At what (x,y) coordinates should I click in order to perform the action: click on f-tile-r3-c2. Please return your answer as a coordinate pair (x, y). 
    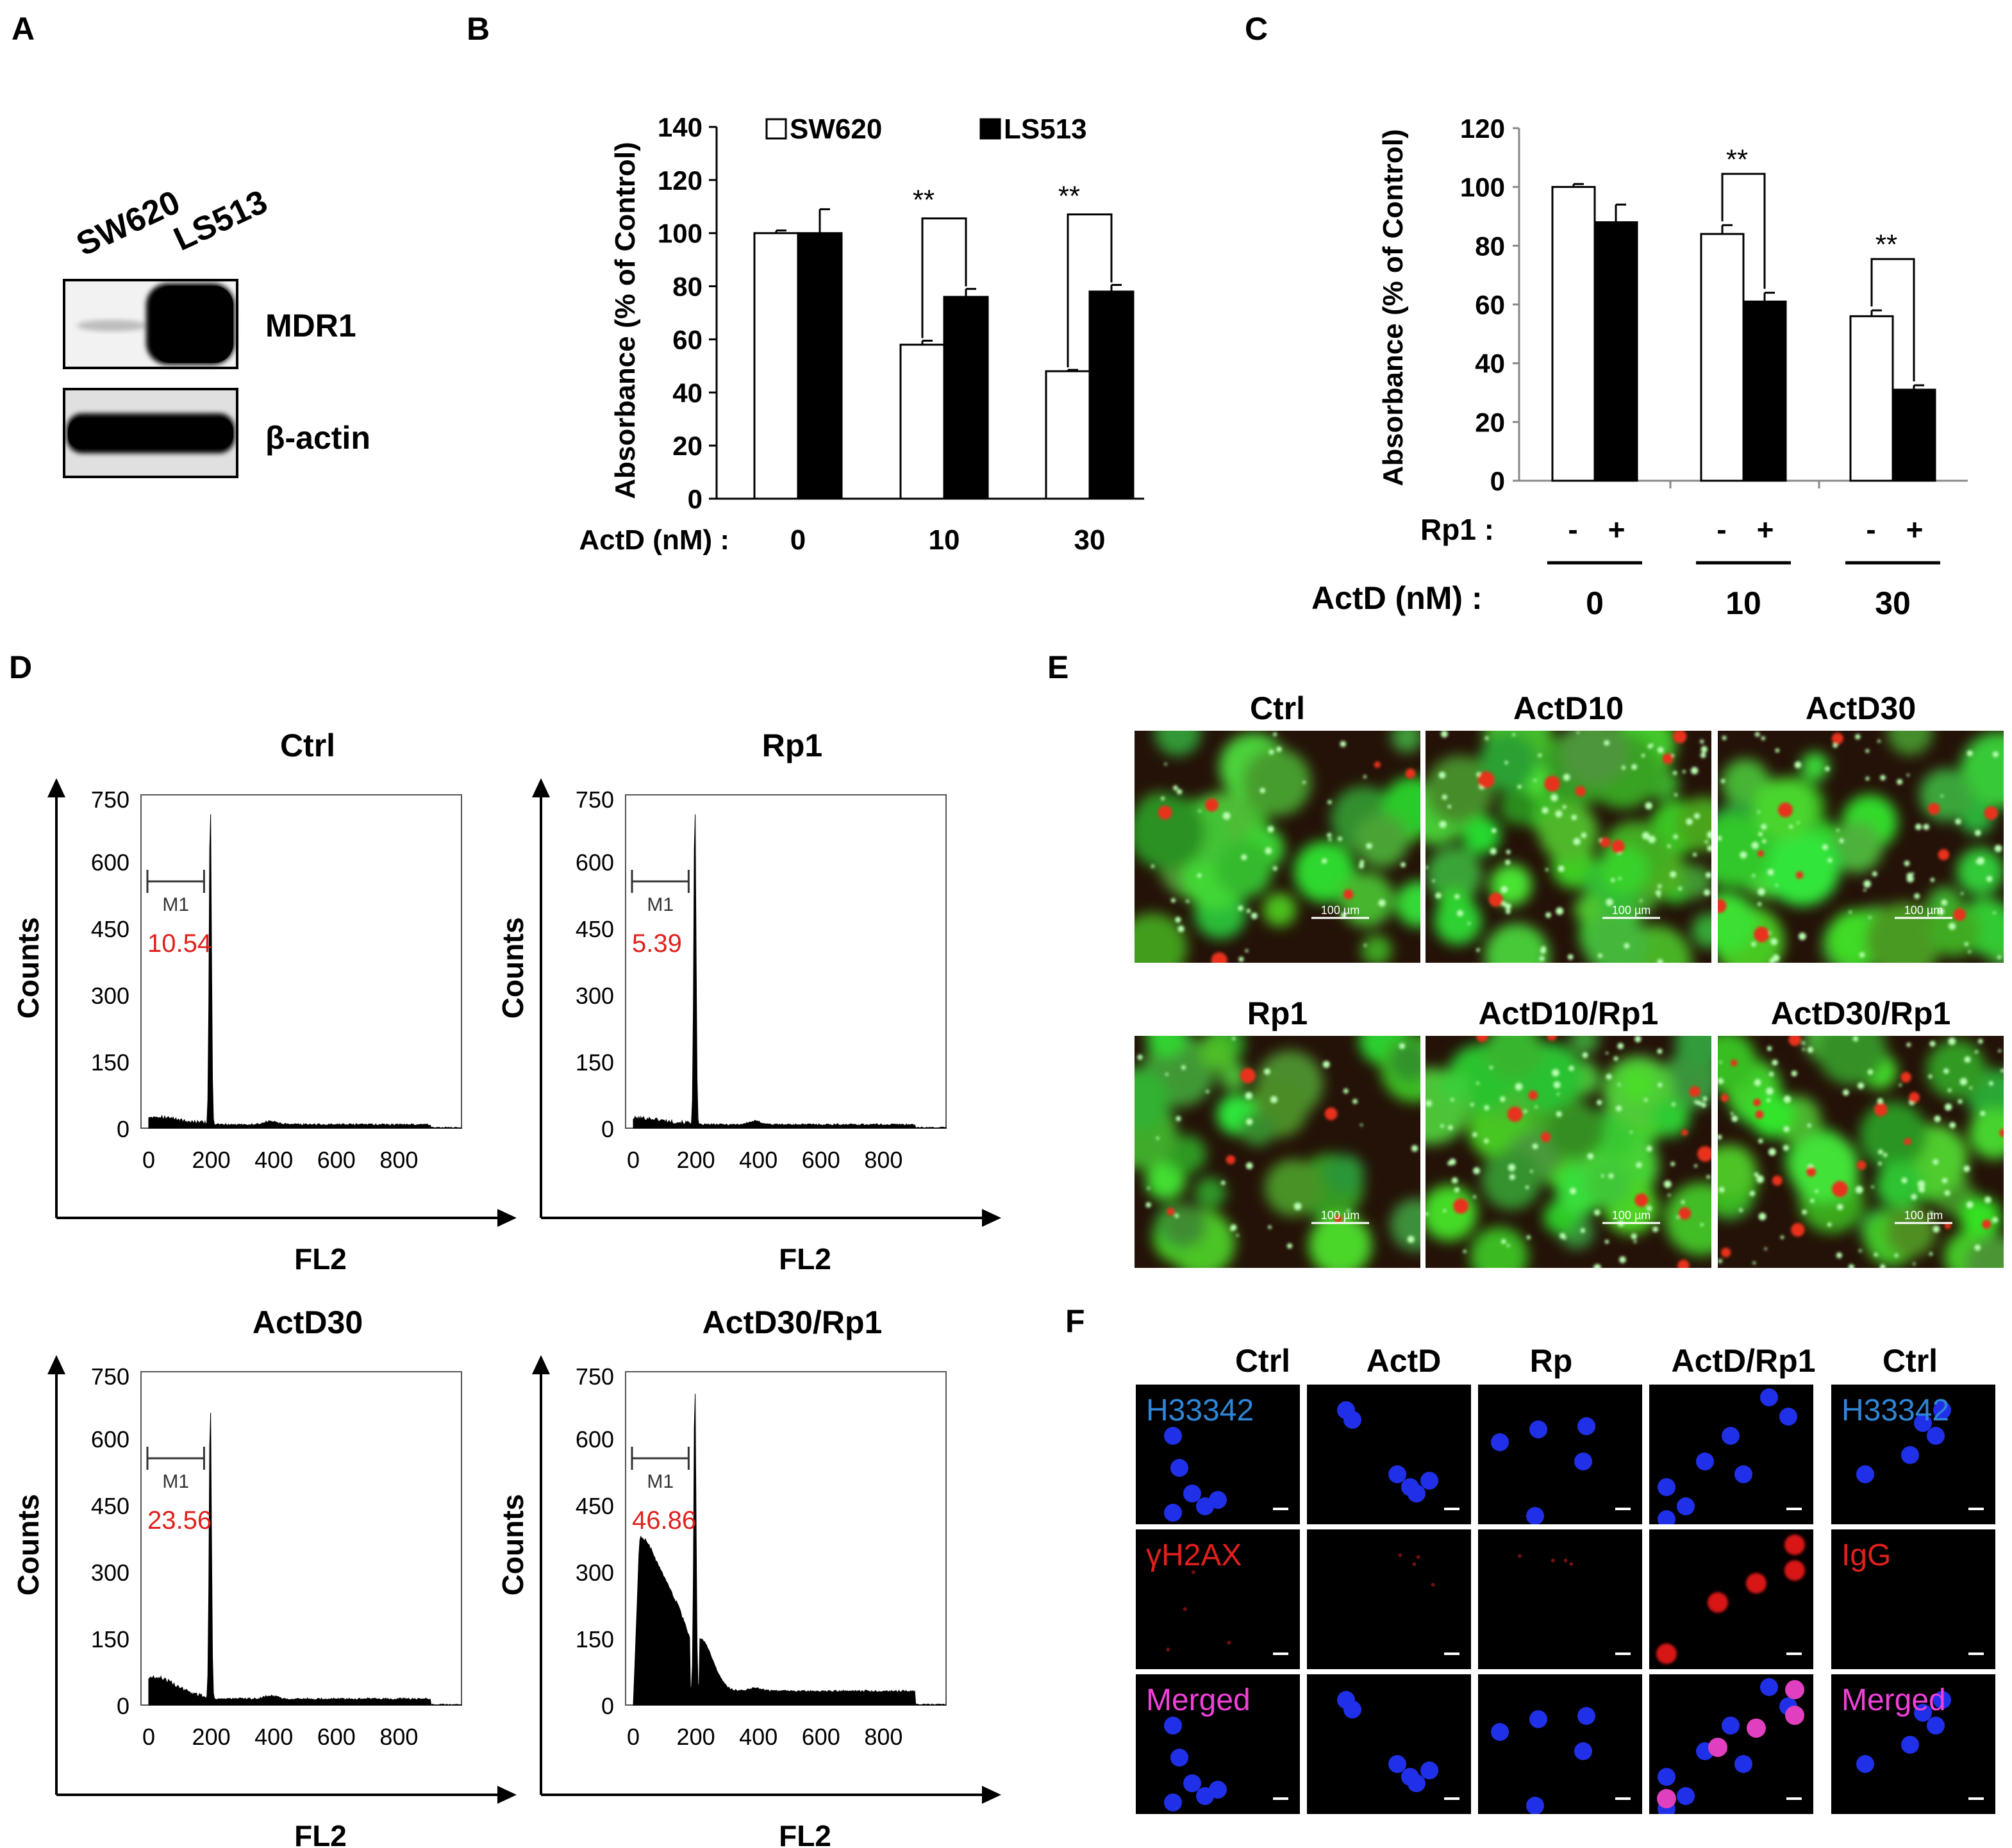
    Looking at the image, I should click on (1389, 1744).